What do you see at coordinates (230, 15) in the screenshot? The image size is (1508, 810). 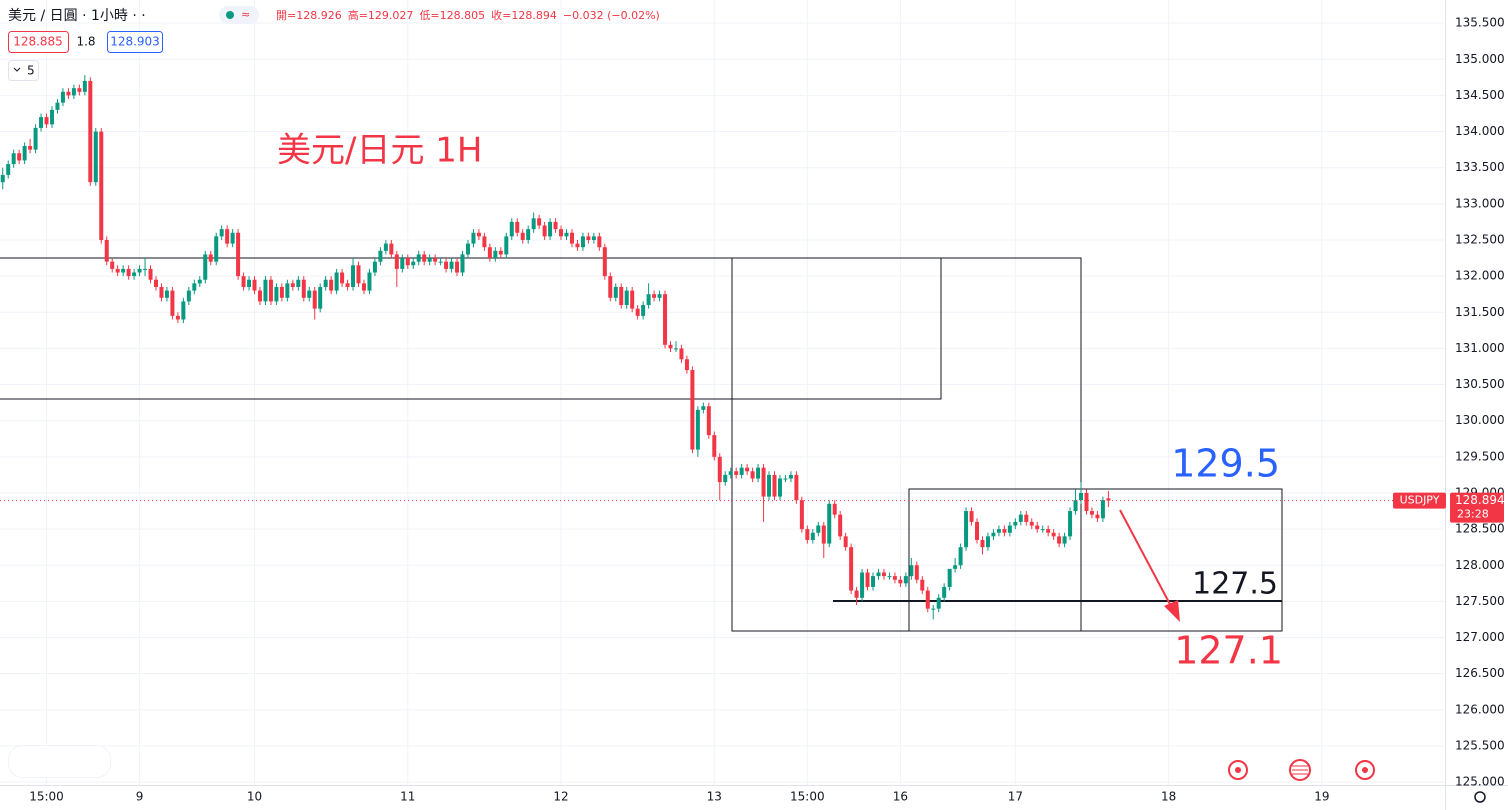 I see `status-dot` at bounding box center [230, 15].